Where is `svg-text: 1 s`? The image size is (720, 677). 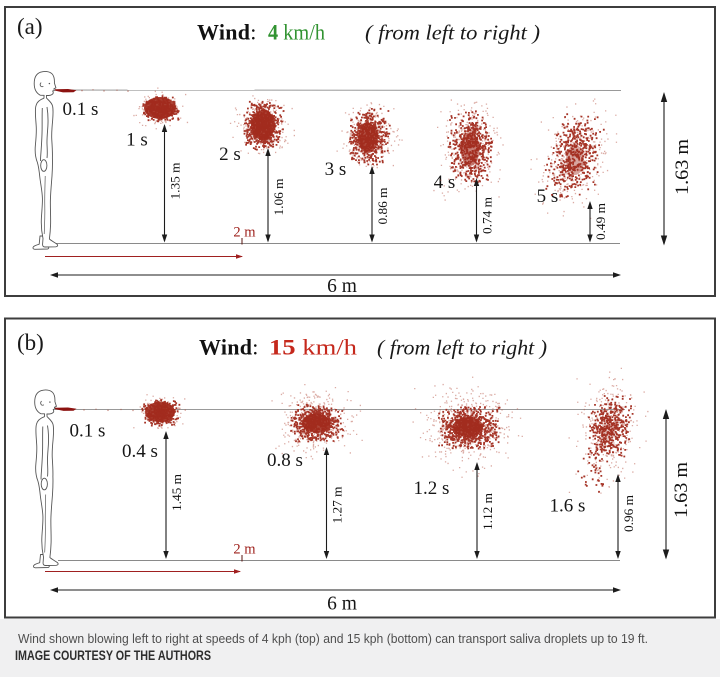
svg-text: 1 s is located at coordinates (137, 140).